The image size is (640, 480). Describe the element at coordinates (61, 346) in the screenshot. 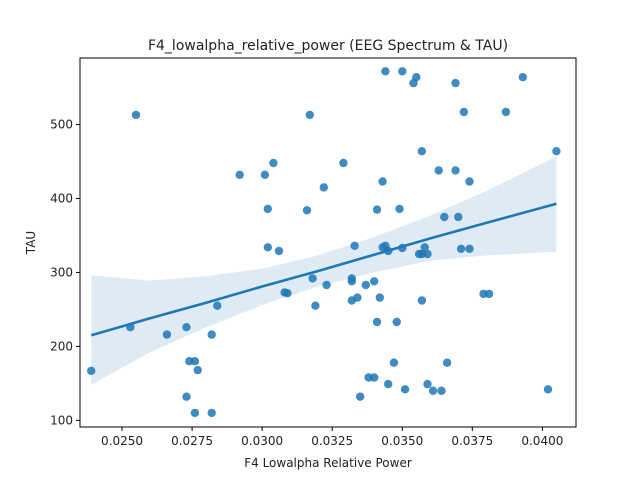

I see `y-tick-label: 200` at that location.